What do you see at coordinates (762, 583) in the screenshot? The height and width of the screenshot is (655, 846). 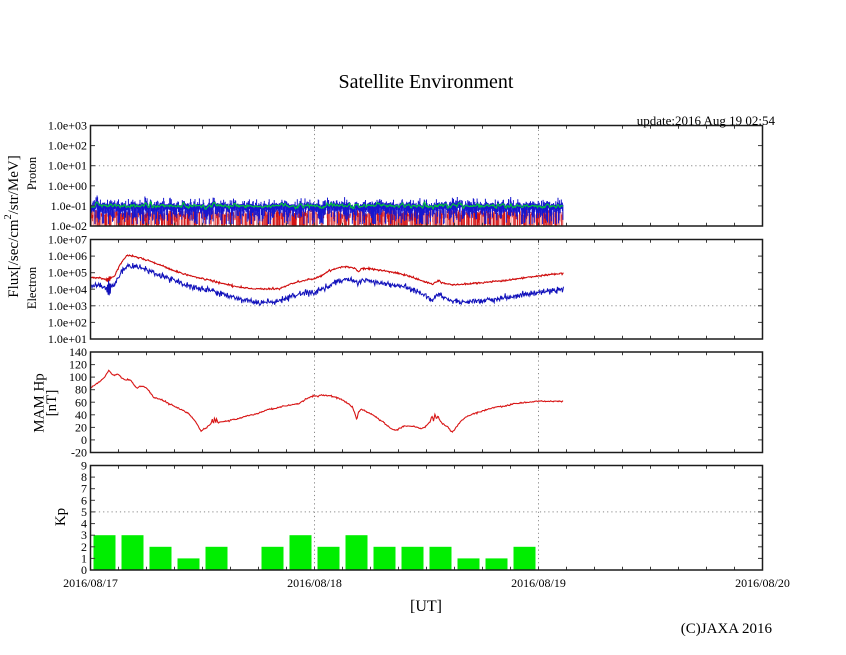 I see `svg-text: 2016/08/20` at bounding box center [762, 583].